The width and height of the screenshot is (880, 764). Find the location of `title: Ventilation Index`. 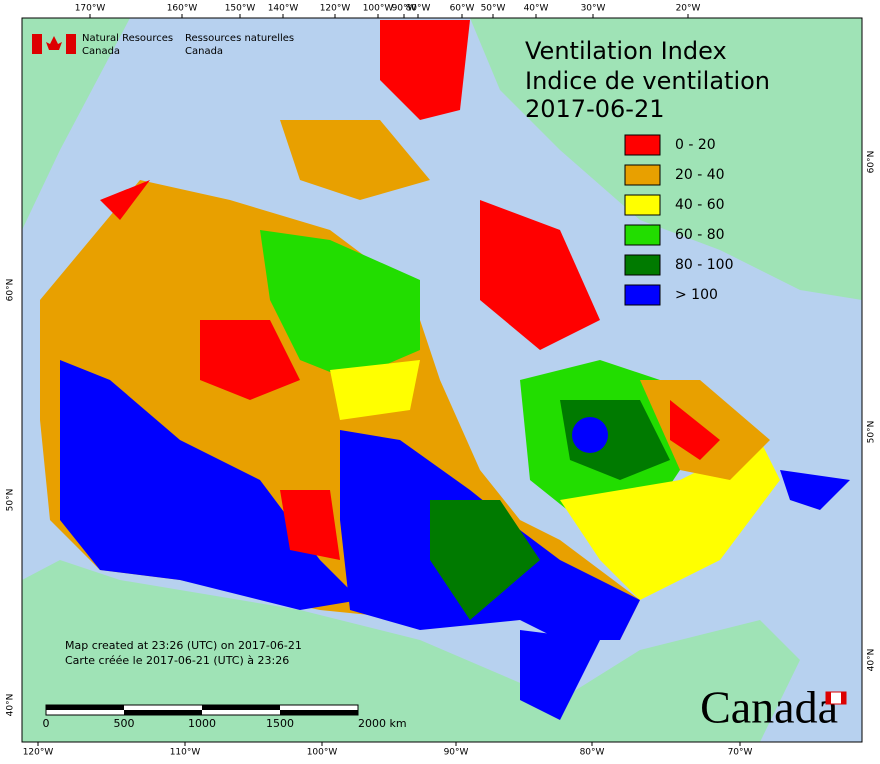

title: Ventilation Index is located at coordinates (626, 51).